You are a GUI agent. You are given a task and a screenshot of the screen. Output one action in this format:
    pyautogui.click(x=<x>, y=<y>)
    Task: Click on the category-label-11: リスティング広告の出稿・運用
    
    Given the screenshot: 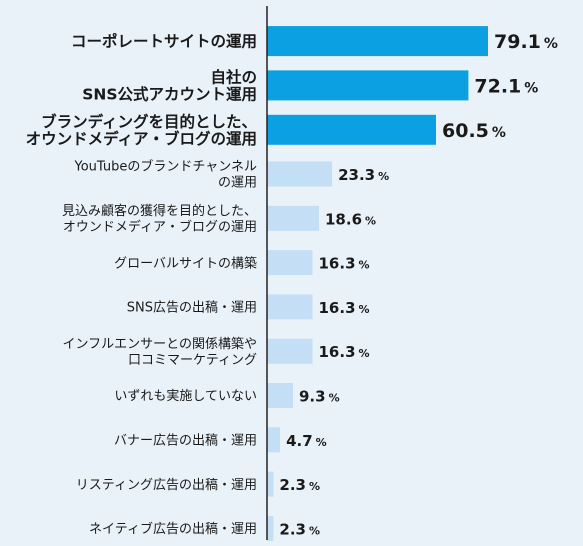 What is the action you would take?
    pyautogui.click(x=166, y=485)
    